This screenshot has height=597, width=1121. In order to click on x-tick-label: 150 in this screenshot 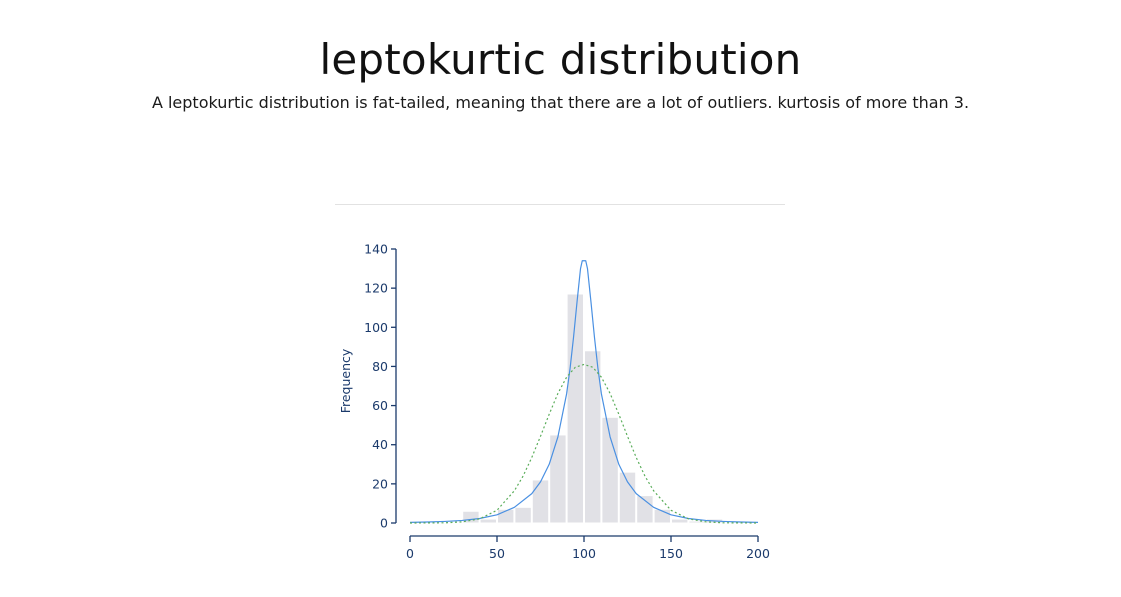, I will do `click(671, 553)`.